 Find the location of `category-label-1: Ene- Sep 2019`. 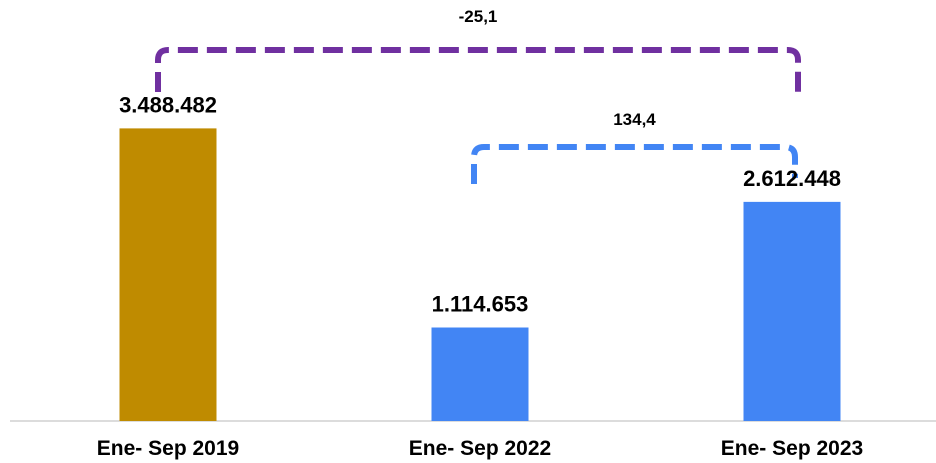

category-label-1: Ene- Sep 2019 is located at coordinates (168, 448).